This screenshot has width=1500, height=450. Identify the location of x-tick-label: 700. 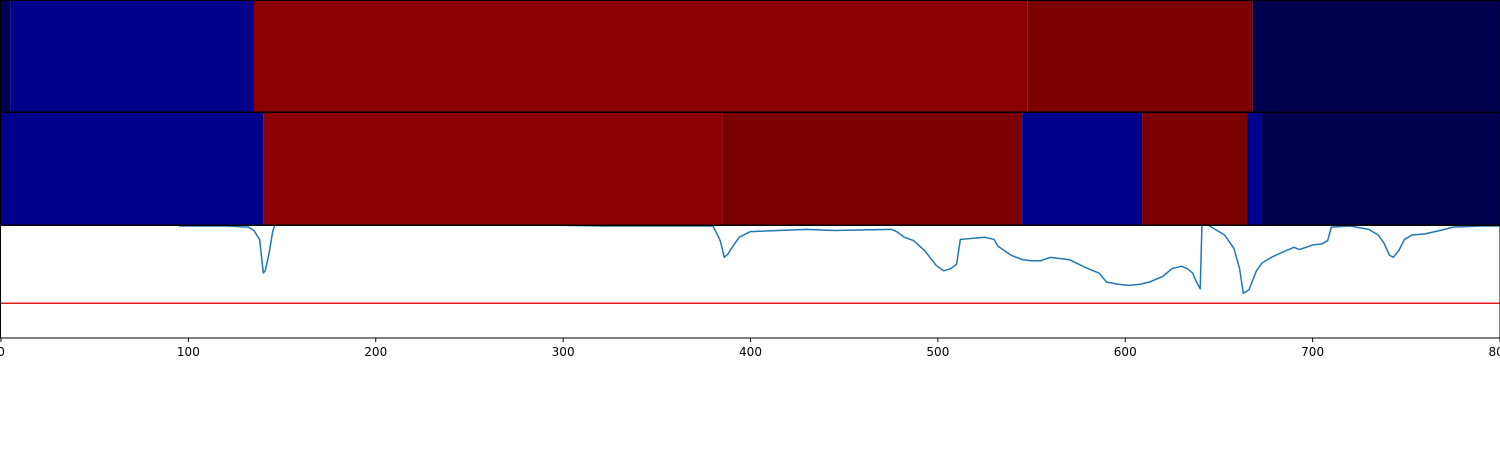
(1312, 352).